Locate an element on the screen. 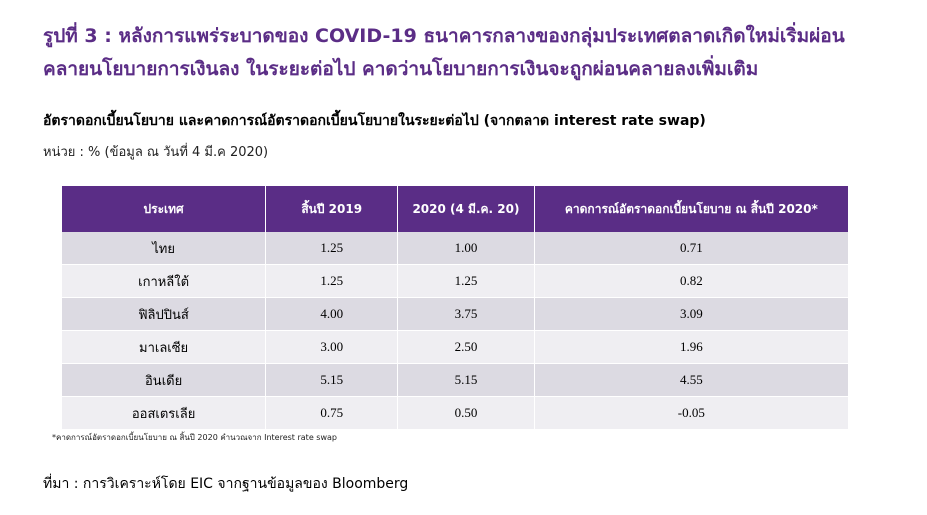  cell-2020-current: 0.50 is located at coordinates (466, 413).